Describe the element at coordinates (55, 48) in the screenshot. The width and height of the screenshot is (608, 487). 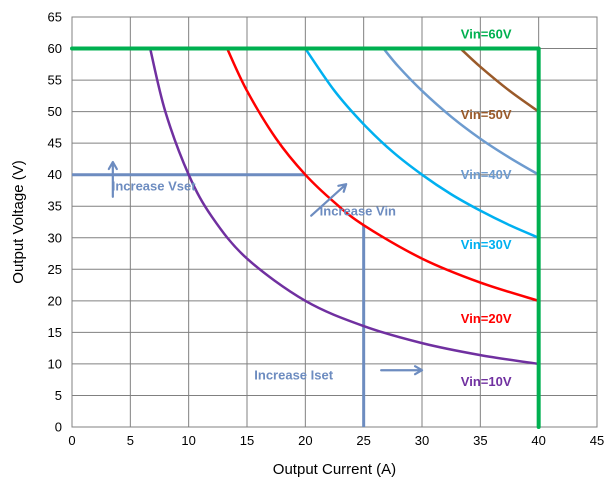
I see `y-tick-label: 60` at that location.